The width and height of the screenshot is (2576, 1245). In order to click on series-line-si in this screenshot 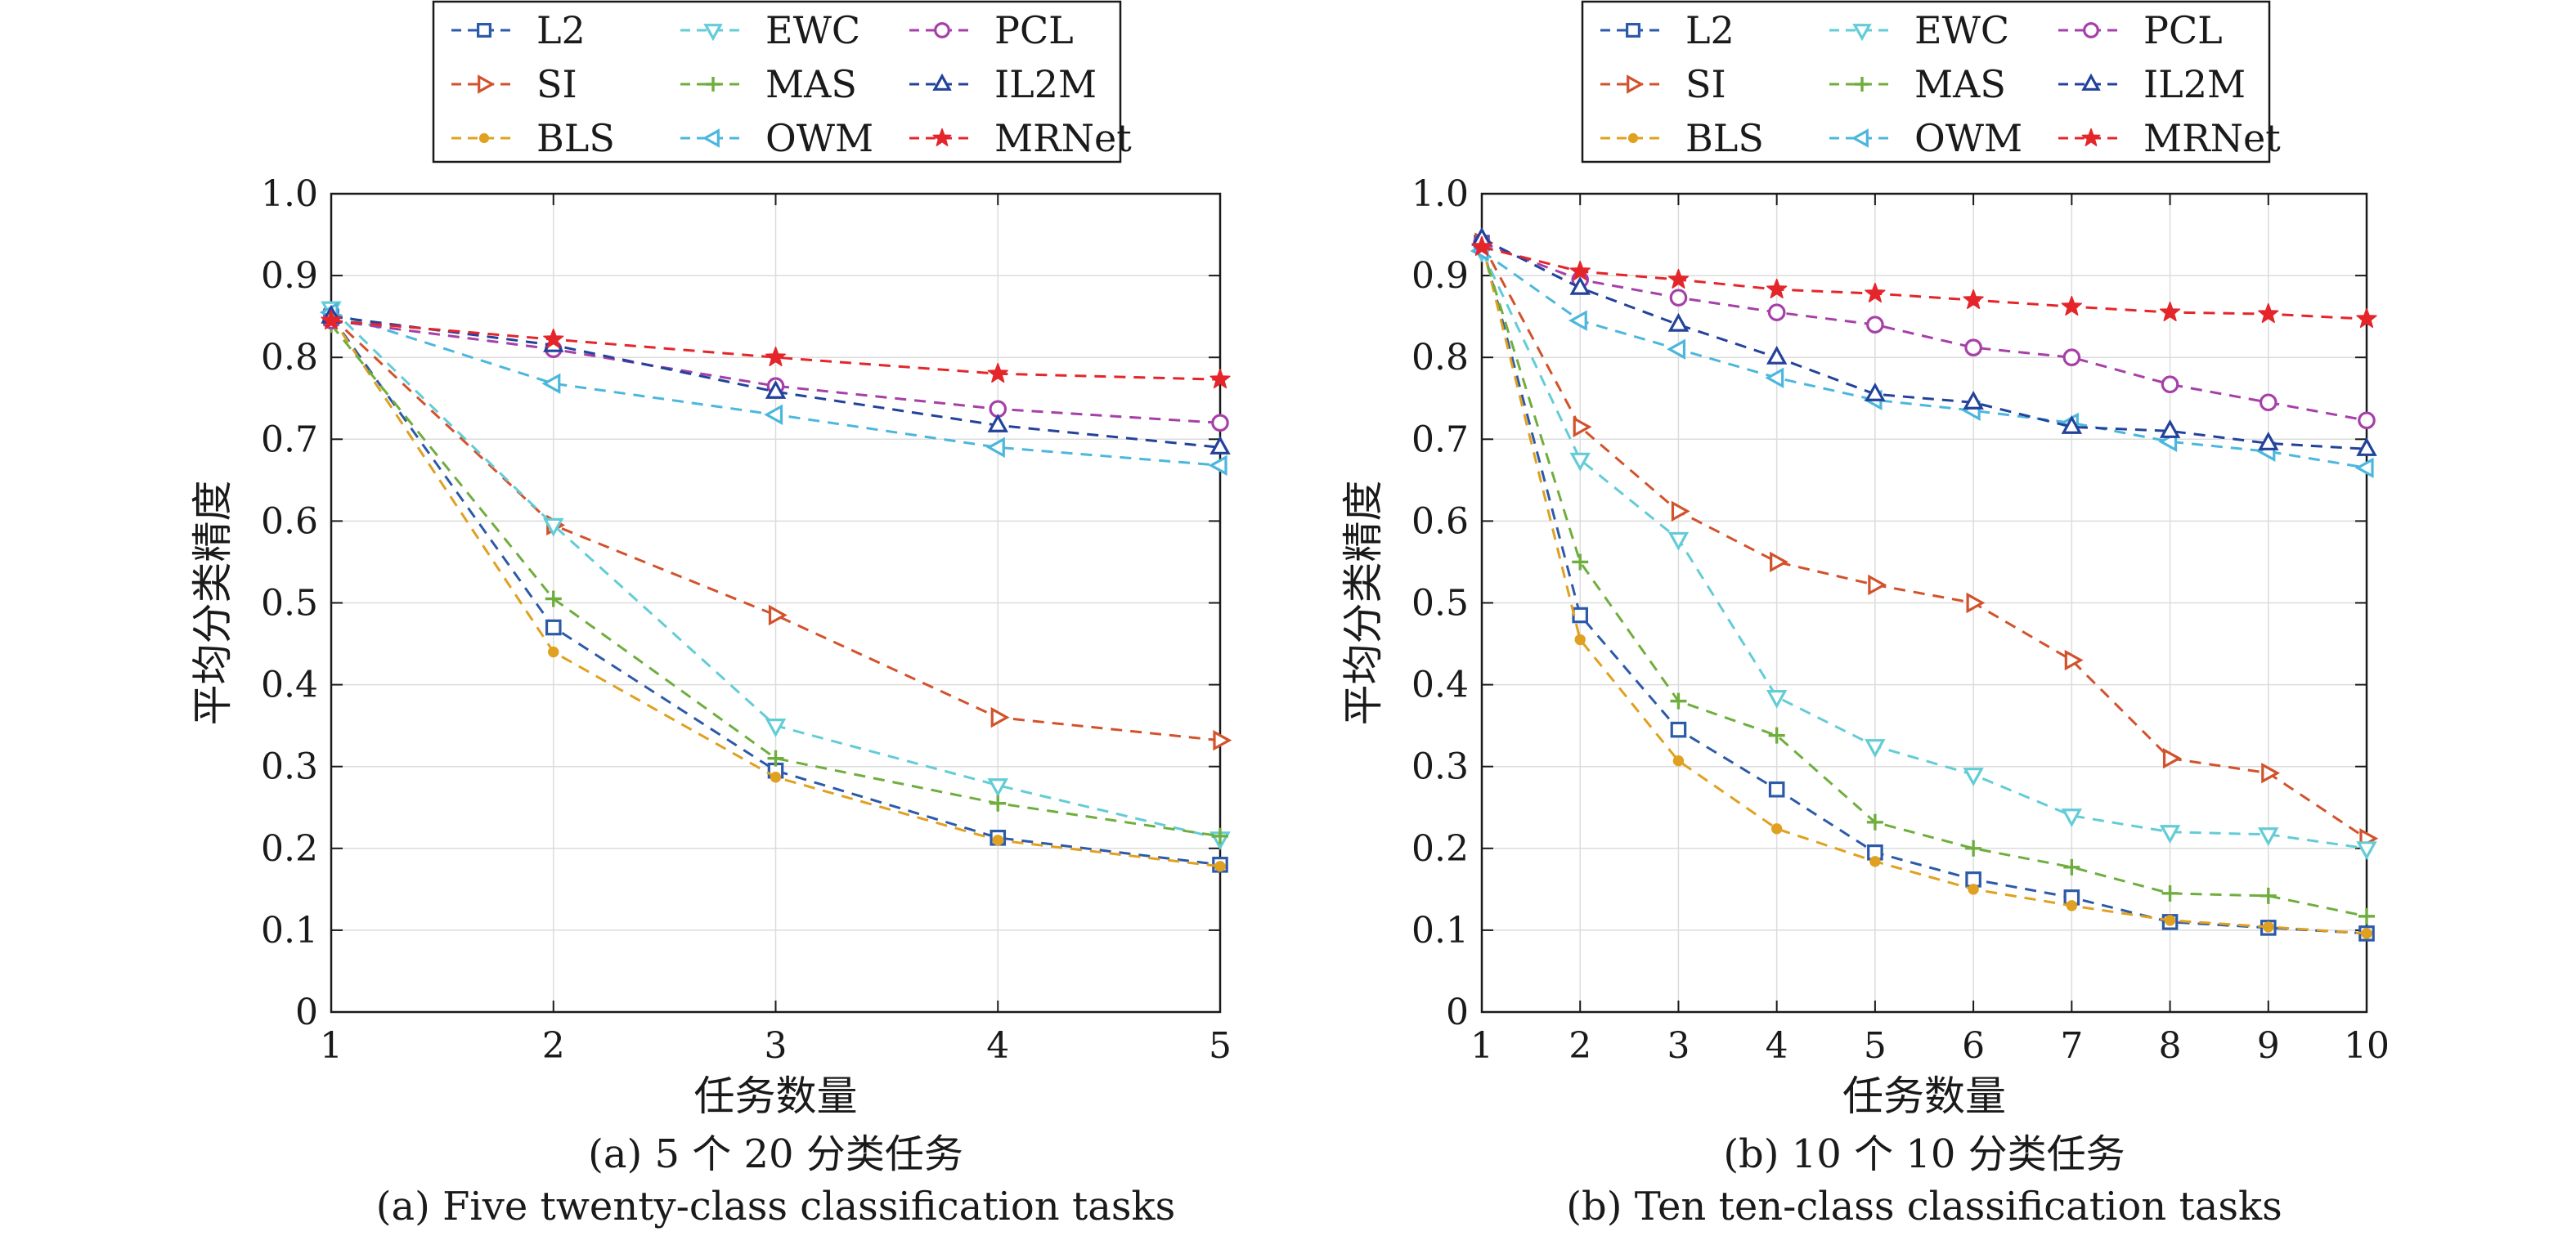, I will do `click(776, 529)`.